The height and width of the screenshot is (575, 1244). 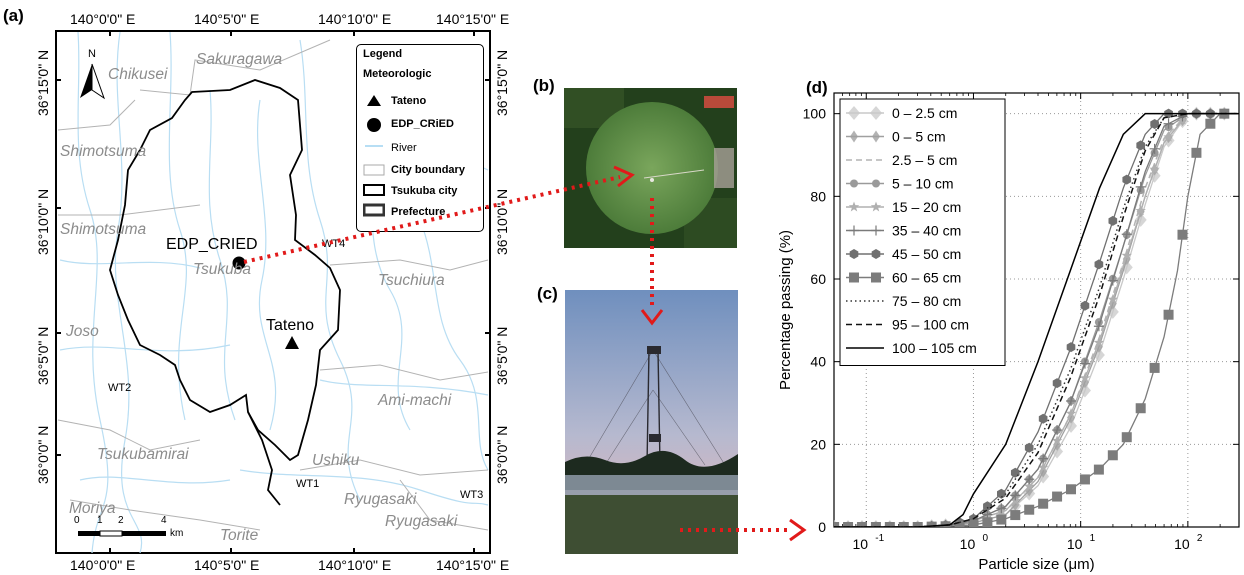 What do you see at coordinates (930, 325) in the screenshot?
I see `legend-label: 95 – 100 cm` at bounding box center [930, 325].